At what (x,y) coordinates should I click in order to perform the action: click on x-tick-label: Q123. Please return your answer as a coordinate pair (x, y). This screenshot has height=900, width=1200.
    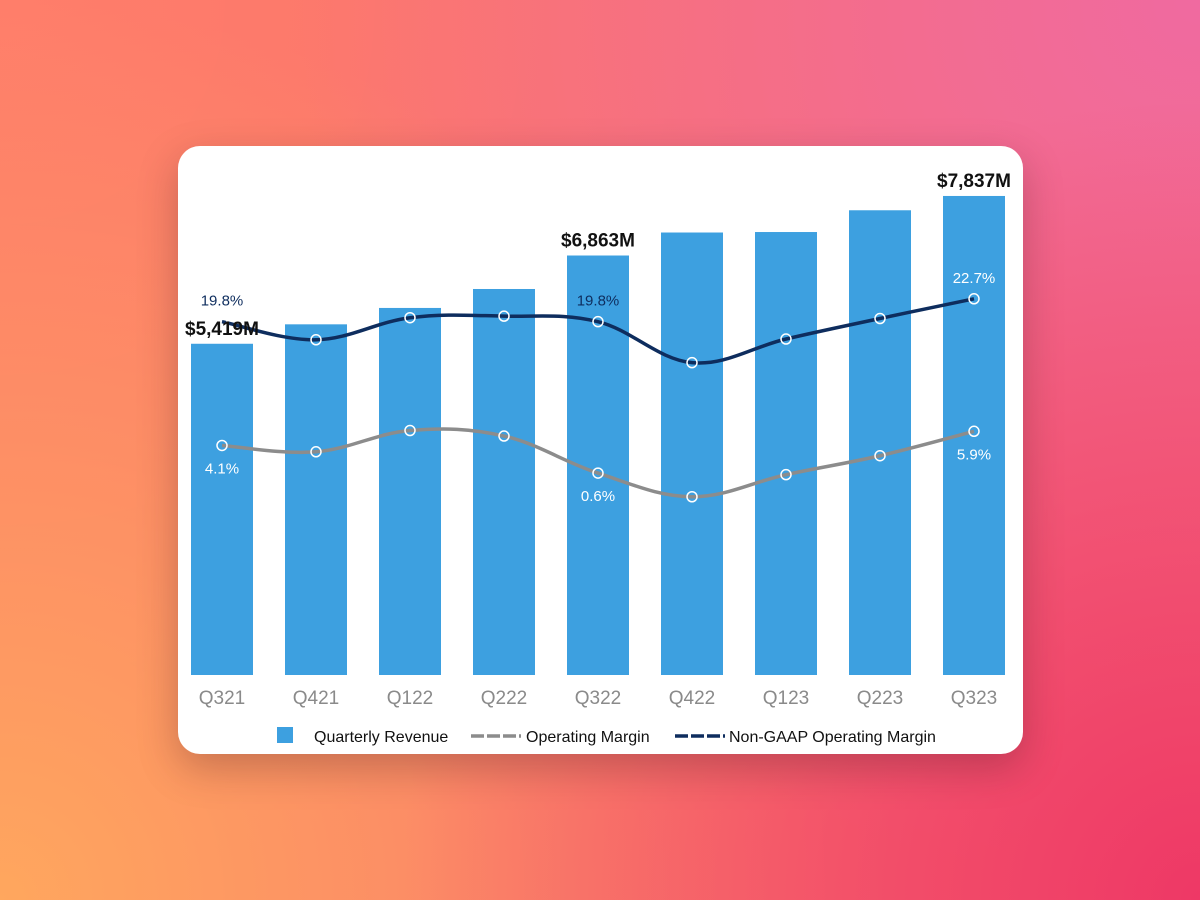
    Looking at the image, I should click on (786, 698).